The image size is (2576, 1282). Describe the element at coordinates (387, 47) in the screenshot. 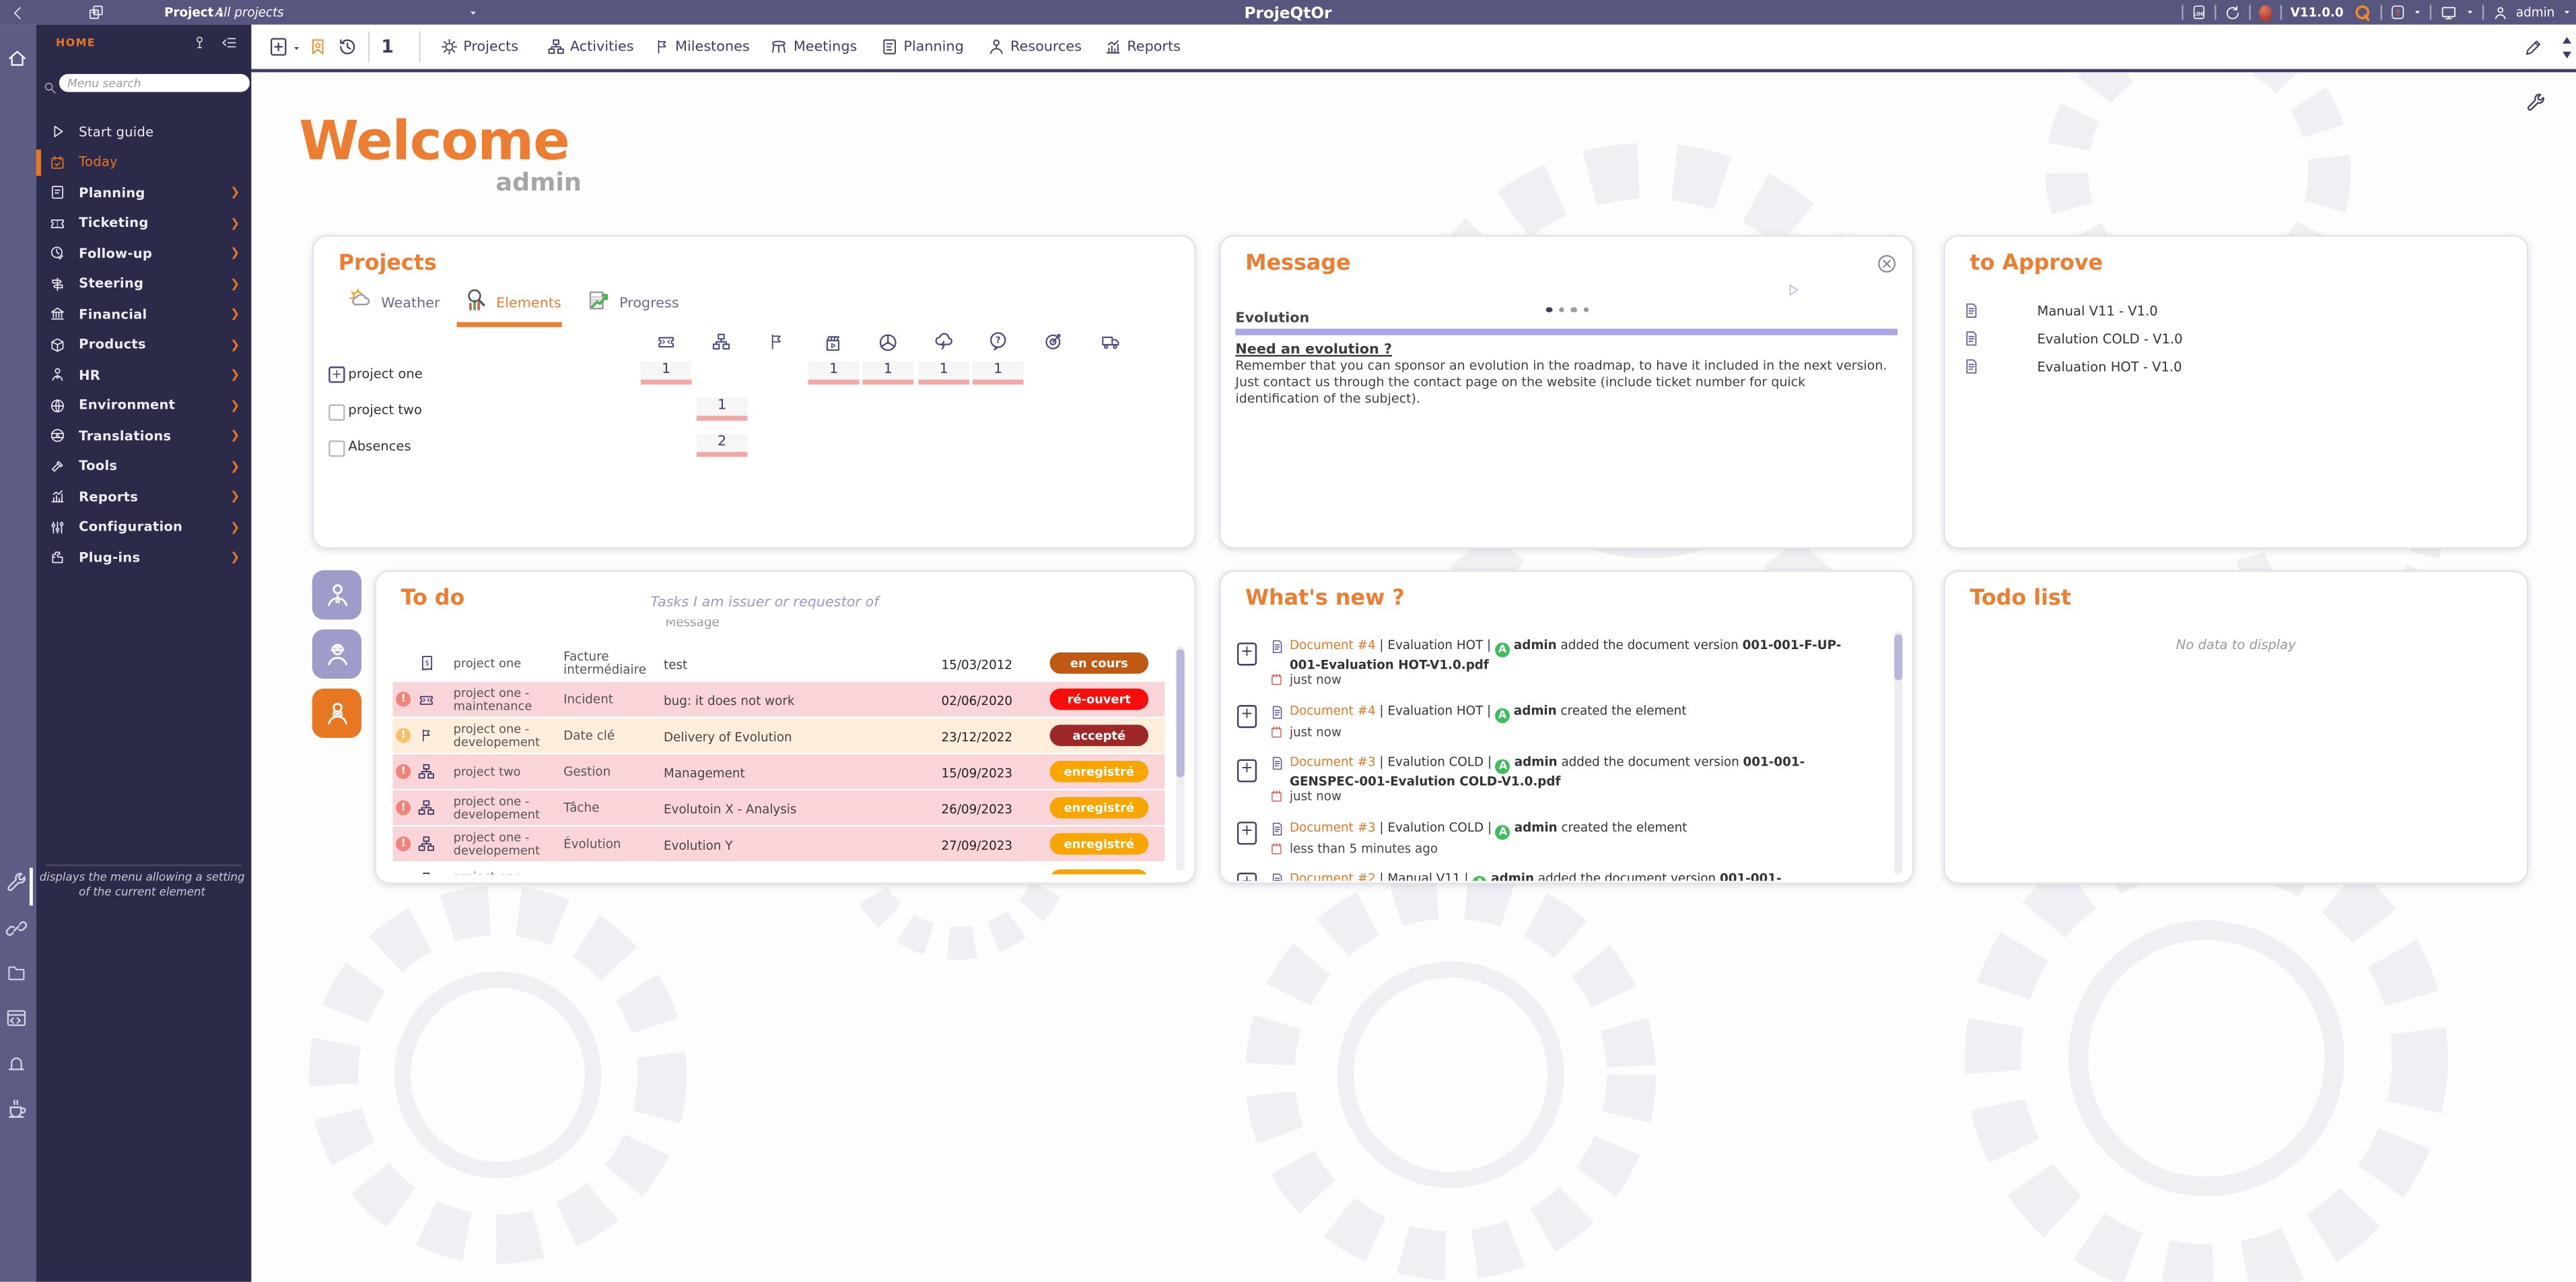

I see `open-count: 1` at that location.